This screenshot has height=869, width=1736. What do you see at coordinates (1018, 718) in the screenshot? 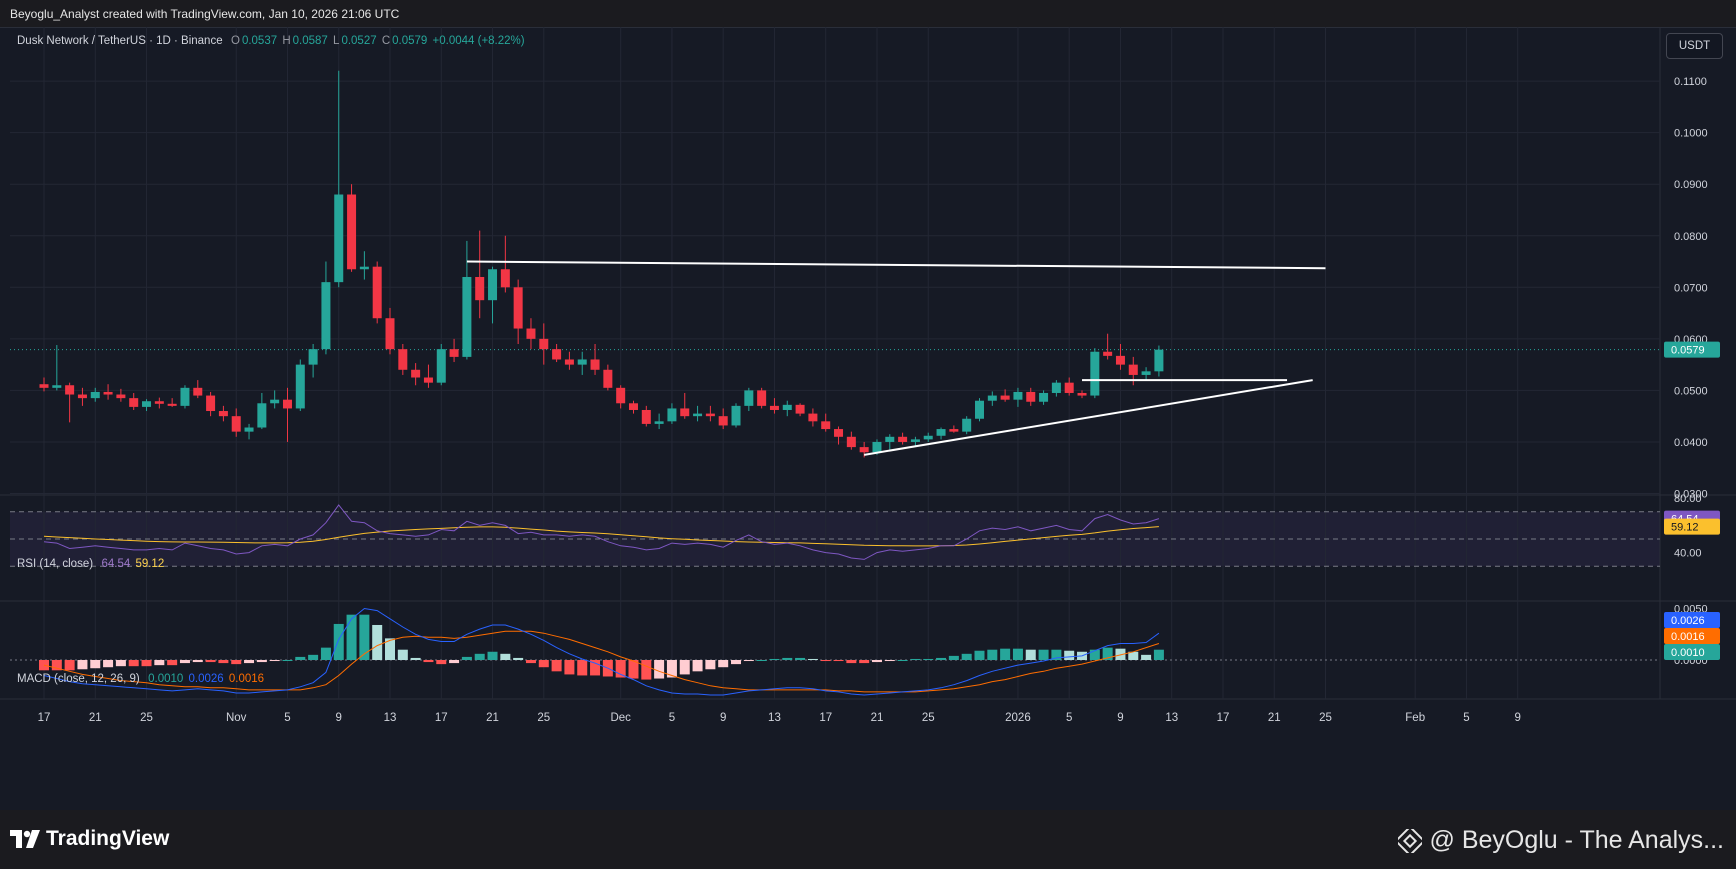
I see `time-tick-label: 2026` at bounding box center [1018, 718].